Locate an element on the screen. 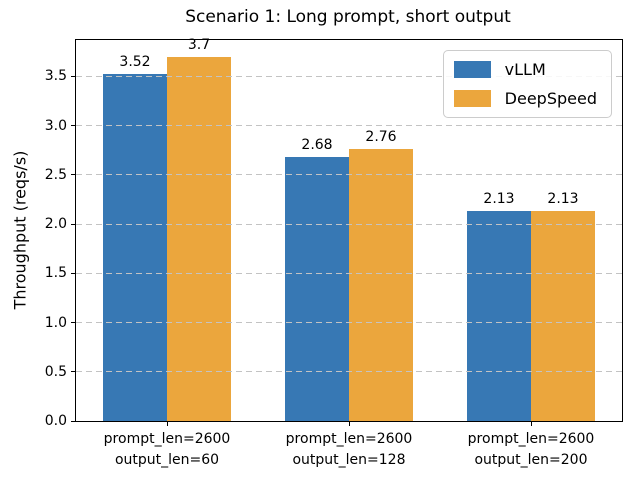  y-axis-label: Throughput (reqs/s) is located at coordinates (20, 230).